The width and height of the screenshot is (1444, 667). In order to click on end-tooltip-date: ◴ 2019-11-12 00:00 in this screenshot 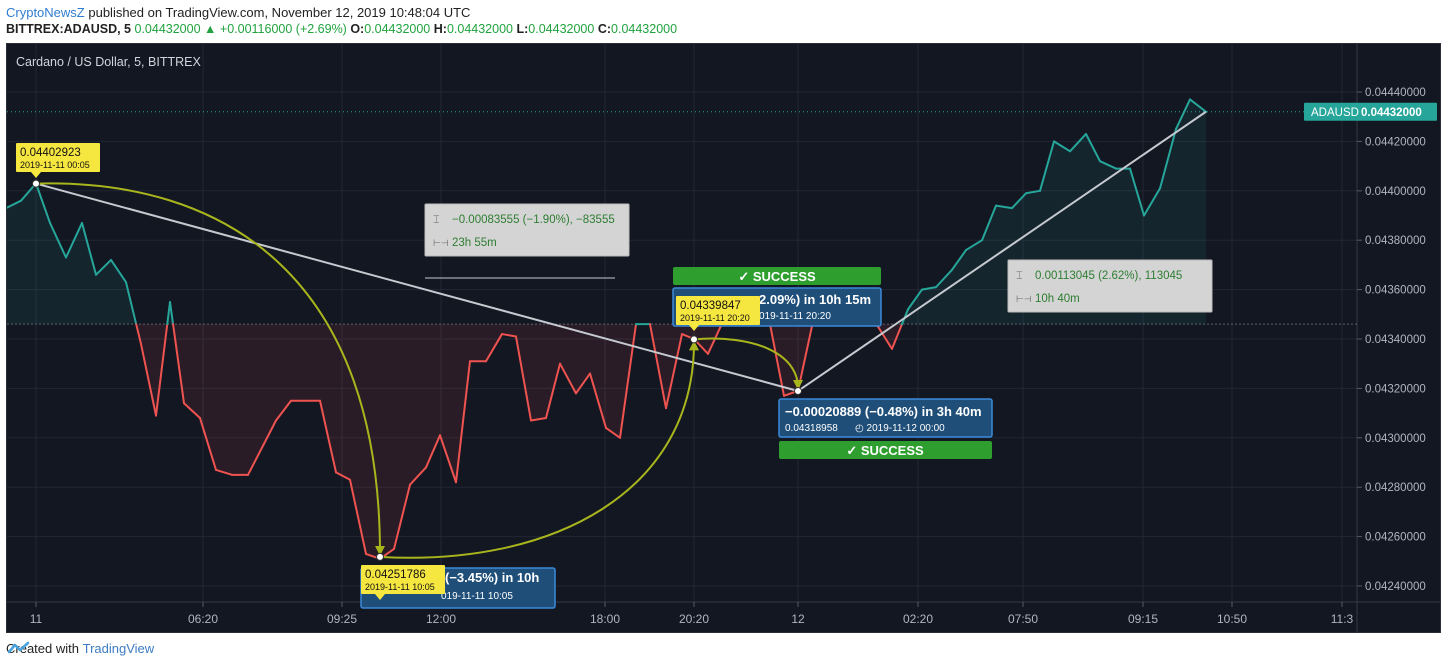, I will do `click(900, 428)`.